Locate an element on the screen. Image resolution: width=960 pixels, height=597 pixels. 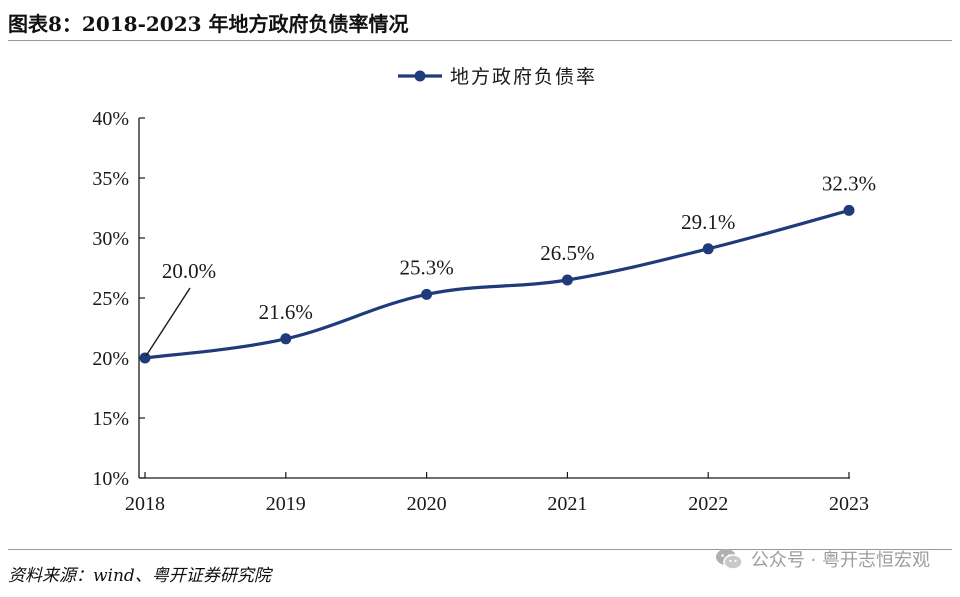
wechat-icon is located at coordinates (729, 559).